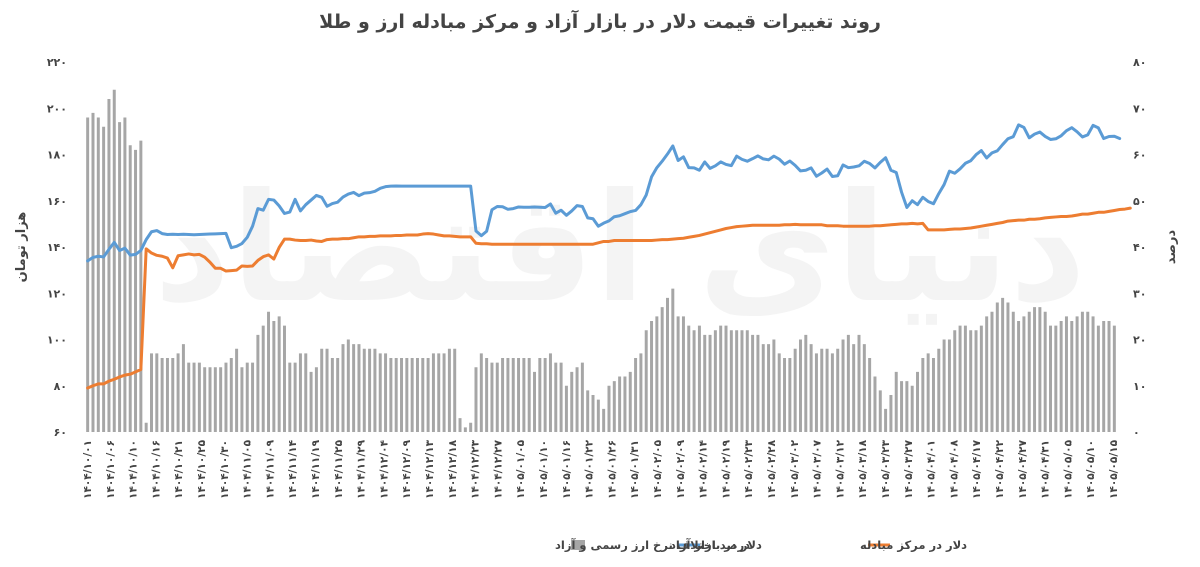 Image resolution: width=1200 pixels, height=567 pixels. I want to click on x-tick-label: ۱۴۰۵/۰۱/۲۲, so click(590, 469).